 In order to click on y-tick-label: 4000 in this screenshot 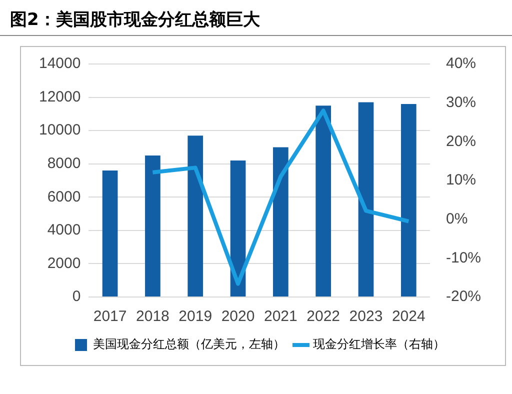, I will do `click(64, 230)`.